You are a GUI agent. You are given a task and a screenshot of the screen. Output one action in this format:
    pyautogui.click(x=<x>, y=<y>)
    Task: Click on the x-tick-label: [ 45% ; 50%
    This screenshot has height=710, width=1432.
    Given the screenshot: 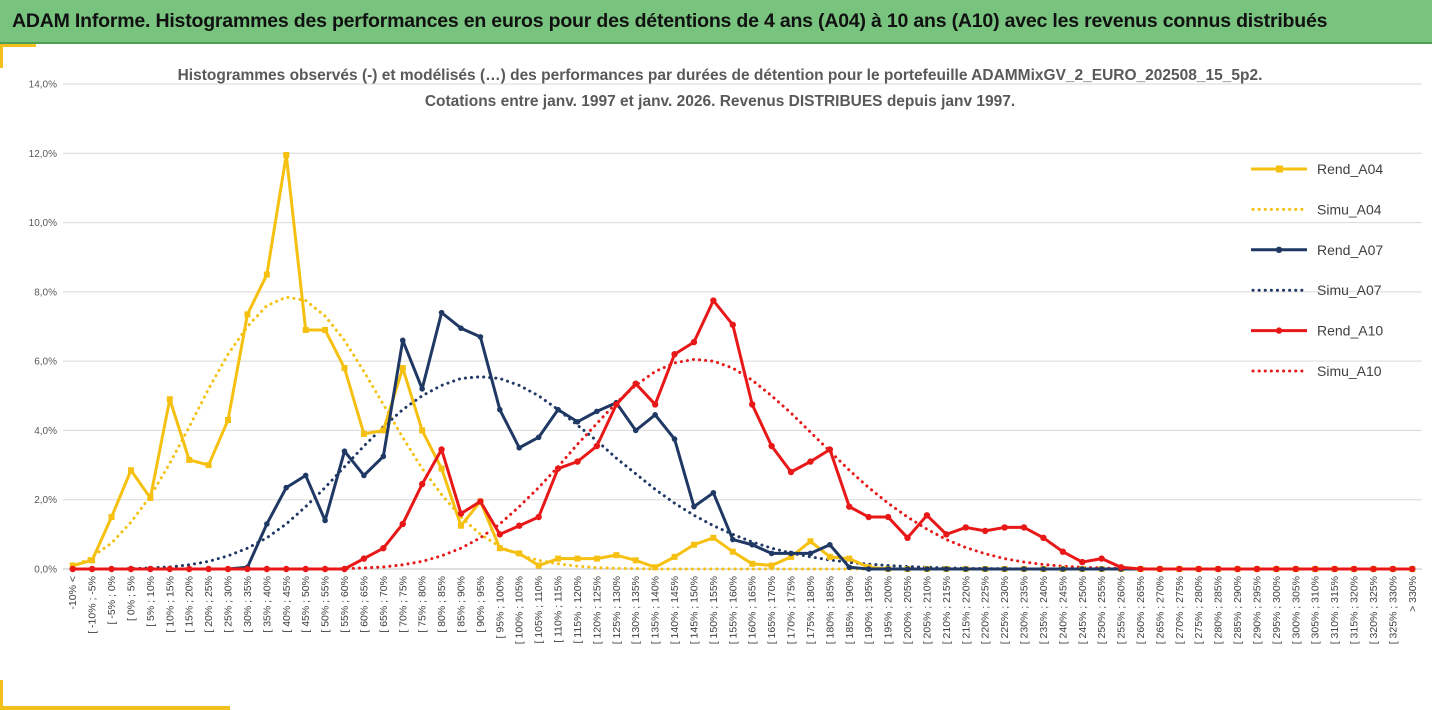 What is the action you would take?
    pyautogui.click(x=306, y=604)
    